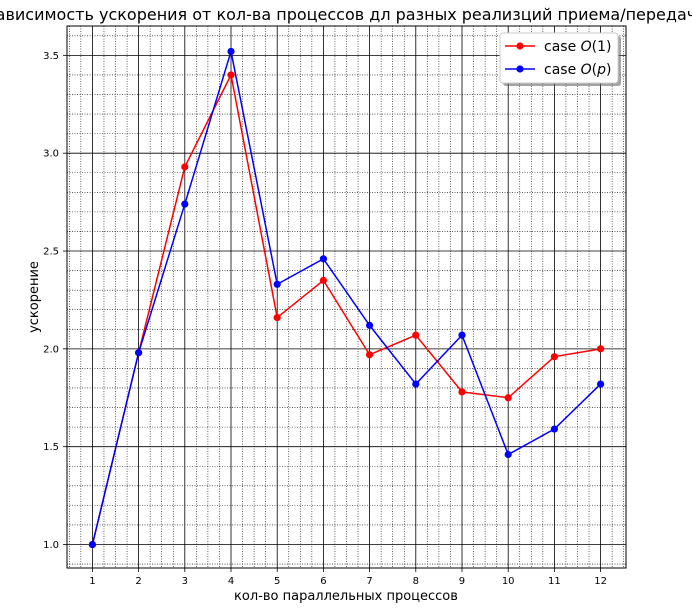 This screenshot has width=692, height=610. Describe the element at coordinates (51, 154) in the screenshot. I see `y-tick-label: 3.0` at that location.